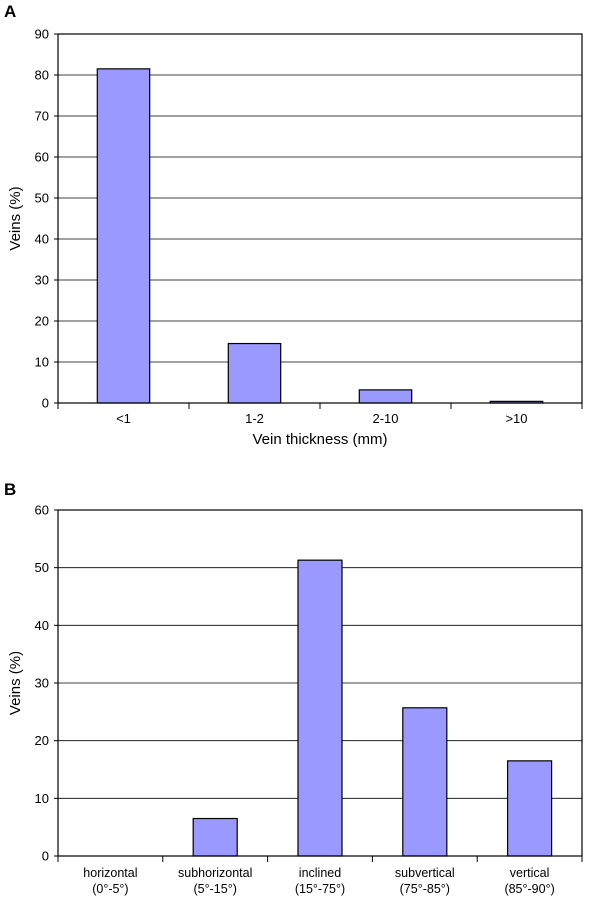 This screenshot has height=900, width=590. I want to click on x-tick-label: (0°-5°), so click(110, 889).